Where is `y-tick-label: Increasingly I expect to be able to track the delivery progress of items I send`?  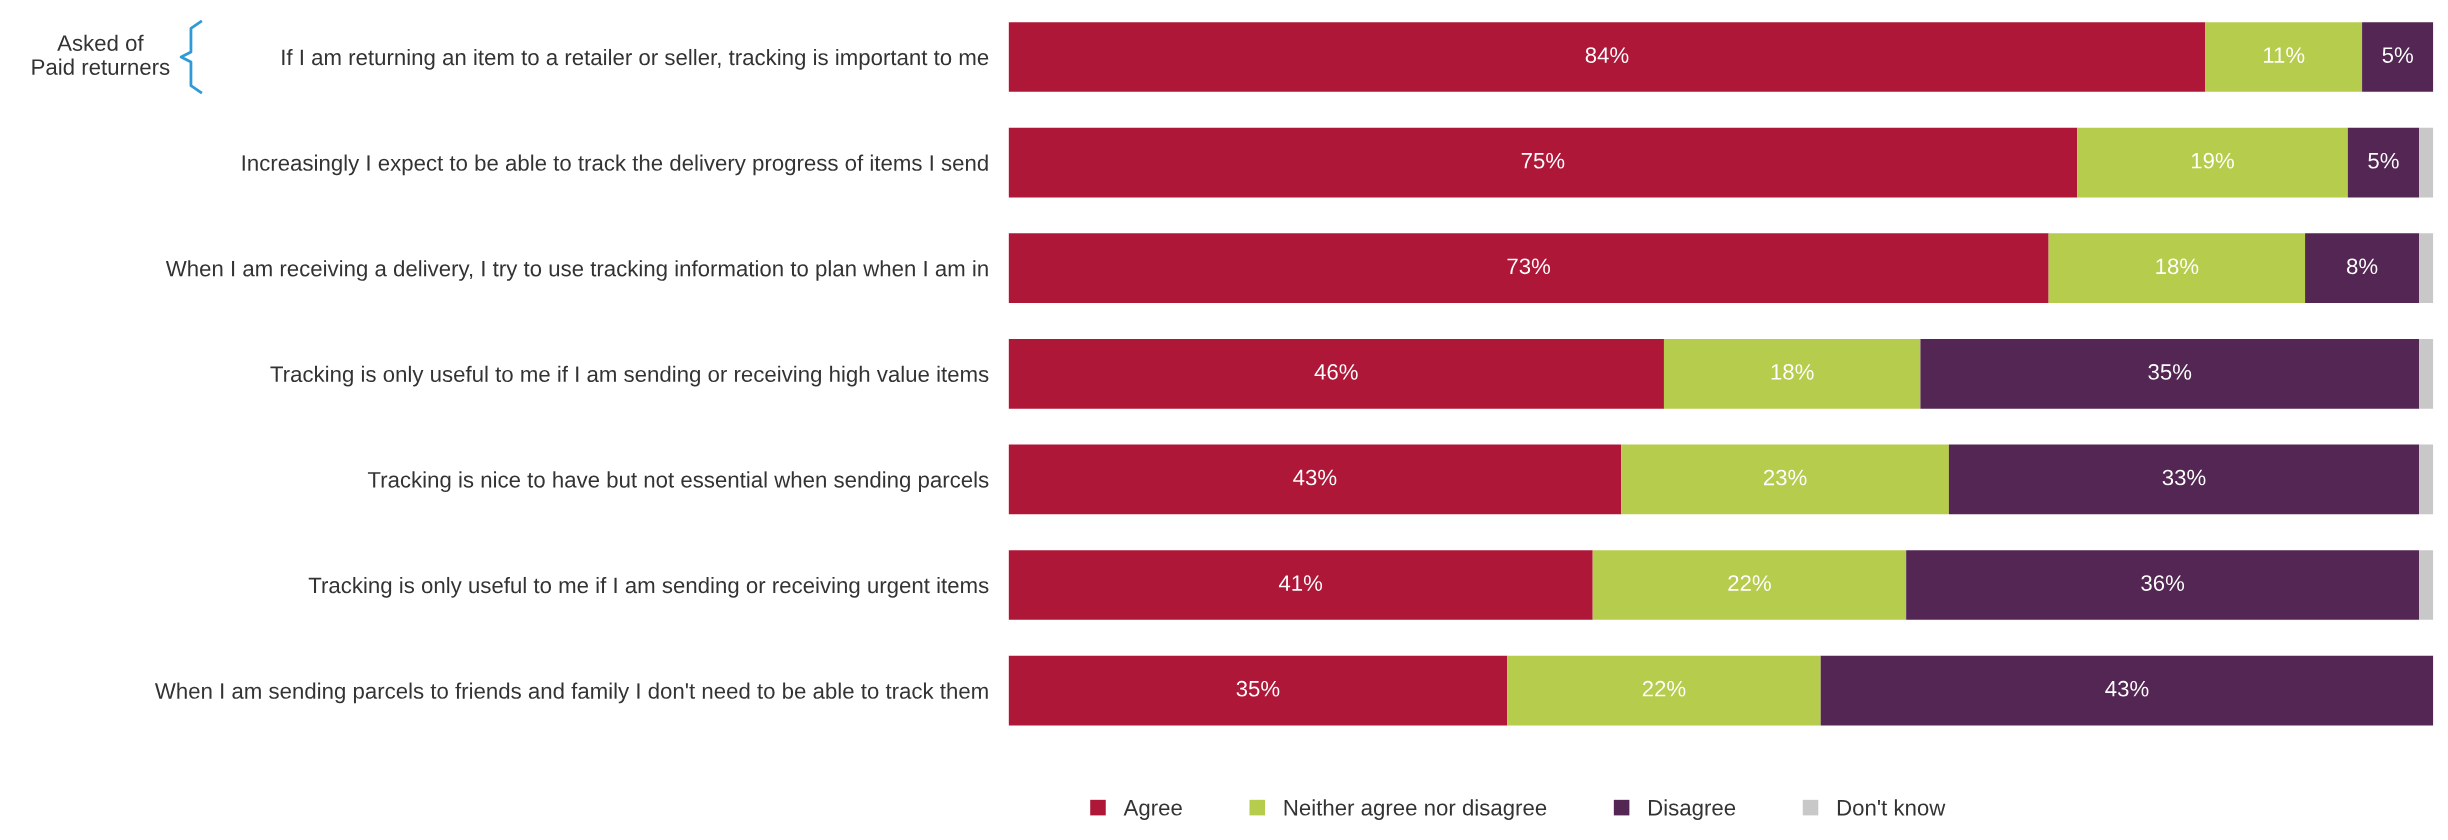 y-tick-label: Increasingly I expect to be able to track the delivery progress of items I send is located at coordinates (615, 165).